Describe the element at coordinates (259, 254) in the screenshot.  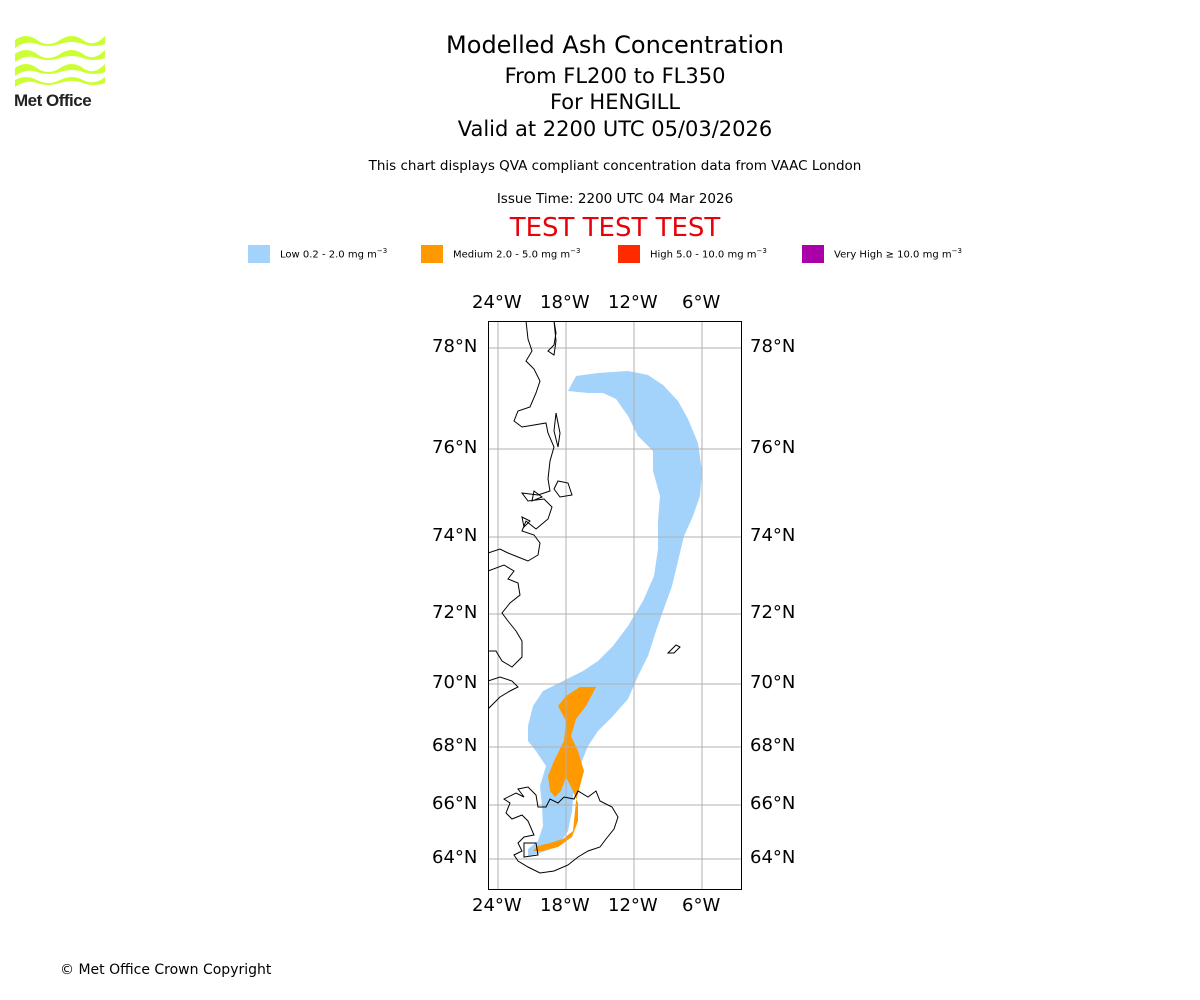
I see `legend-swatch-low` at that location.